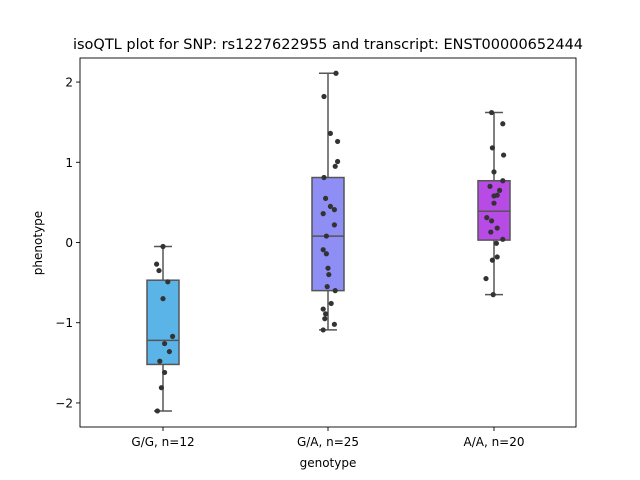 The image size is (640, 480). What do you see at coordinates (64, 323) in the screenshot?
I see `y-tick-label: −1` at bounding box center [64, 323].